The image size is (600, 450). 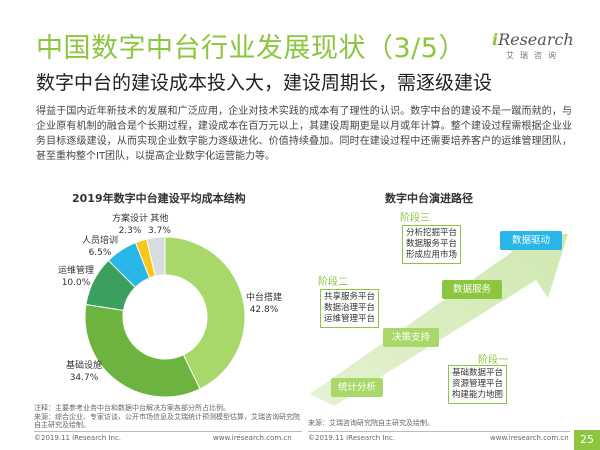 What do you see at coordinates (159, 219) in the screenshot?
I see `label-other-name: 其他` at bounding box center [159, 219].